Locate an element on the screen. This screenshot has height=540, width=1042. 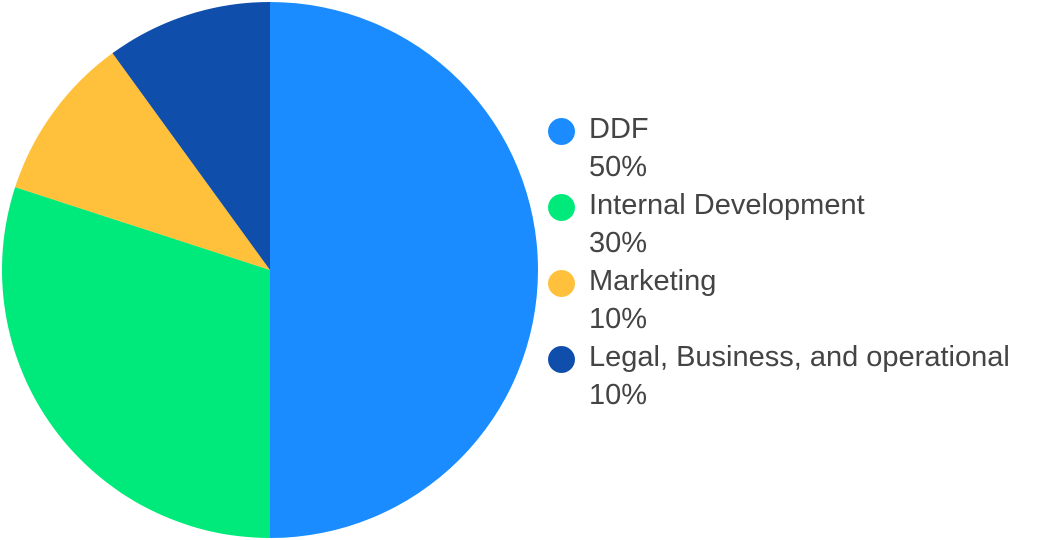
legend-label-ddf: DDF is located at coordinates (619, 129).